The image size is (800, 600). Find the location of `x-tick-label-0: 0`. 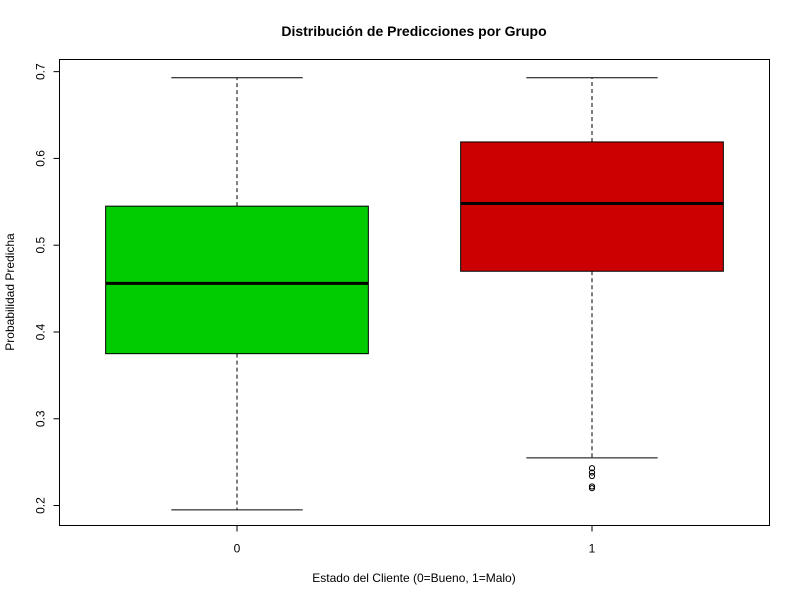

x-tick-label-0: 0 is located at coordinates (237, 549).